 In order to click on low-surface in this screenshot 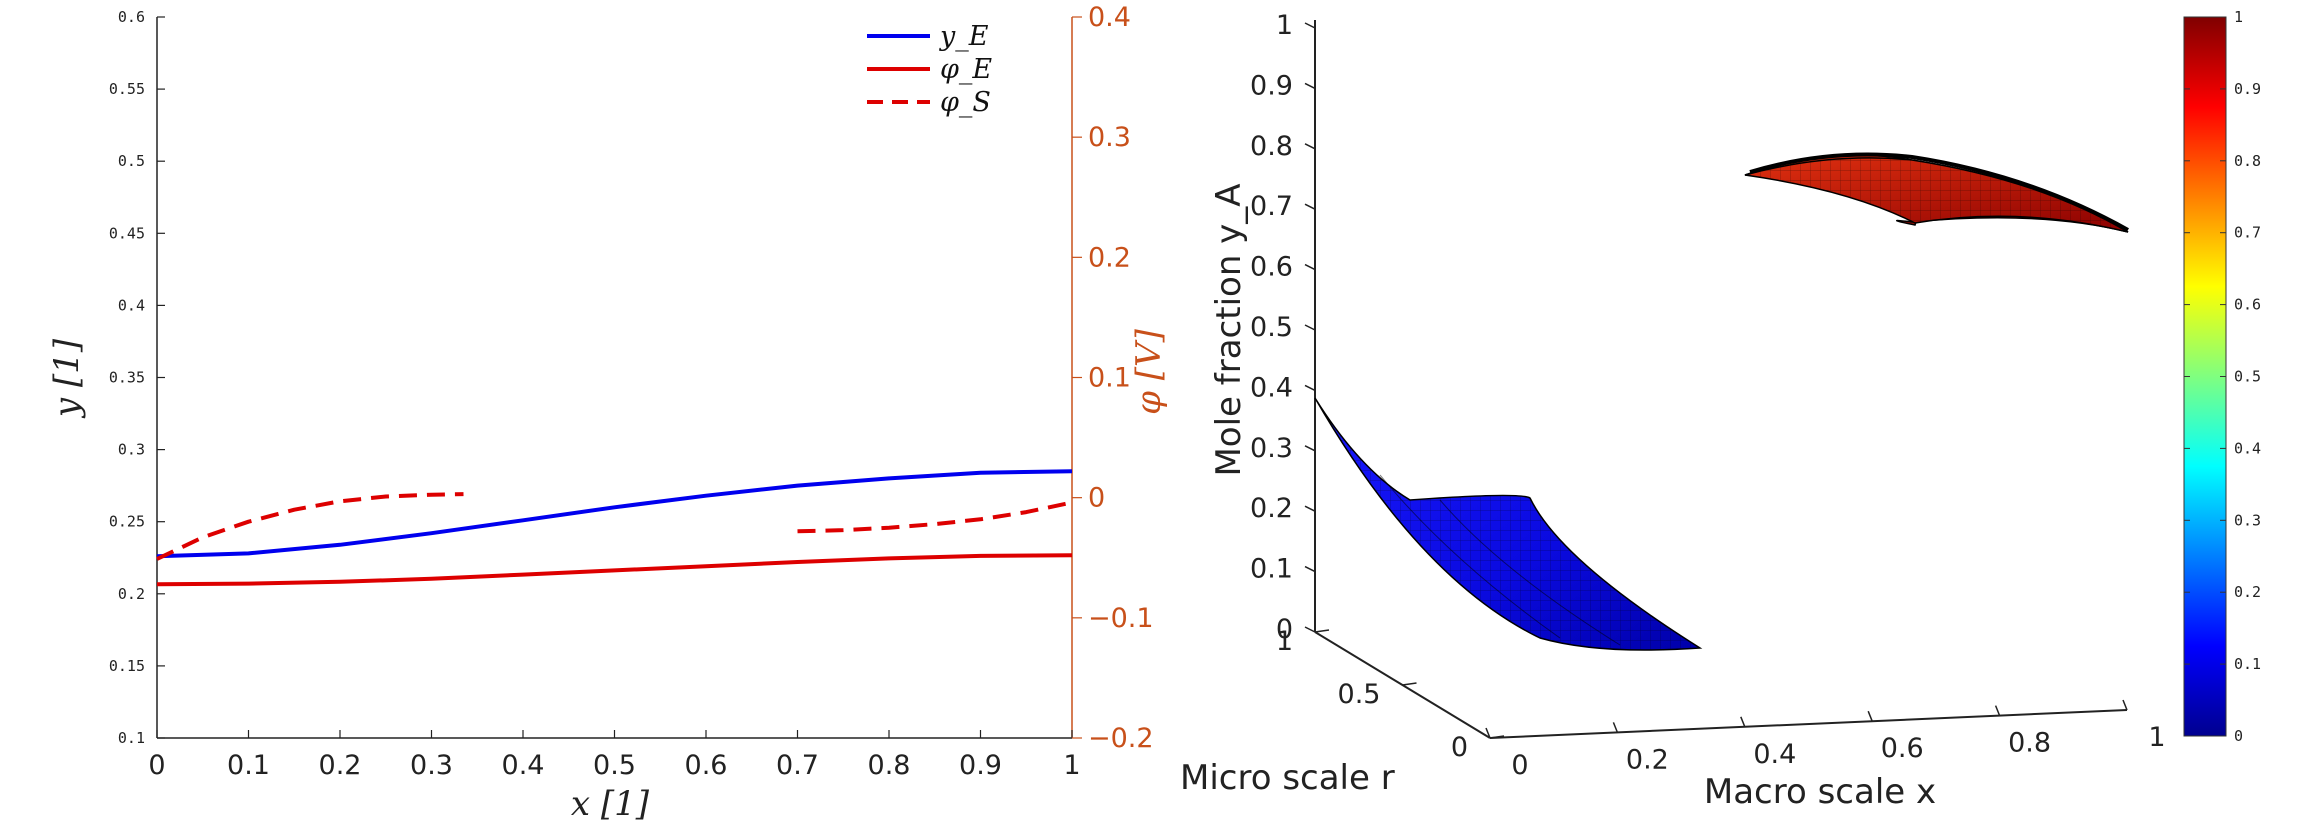, I will do `click(1508, 524)`.